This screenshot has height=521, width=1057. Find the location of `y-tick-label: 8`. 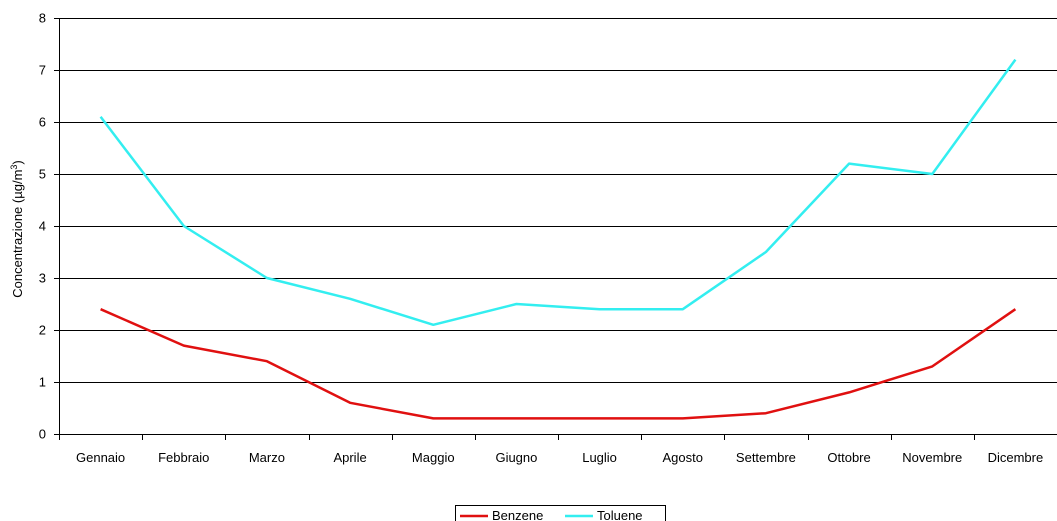

y-tick-label: 8 is located at coordinates (42, 18).